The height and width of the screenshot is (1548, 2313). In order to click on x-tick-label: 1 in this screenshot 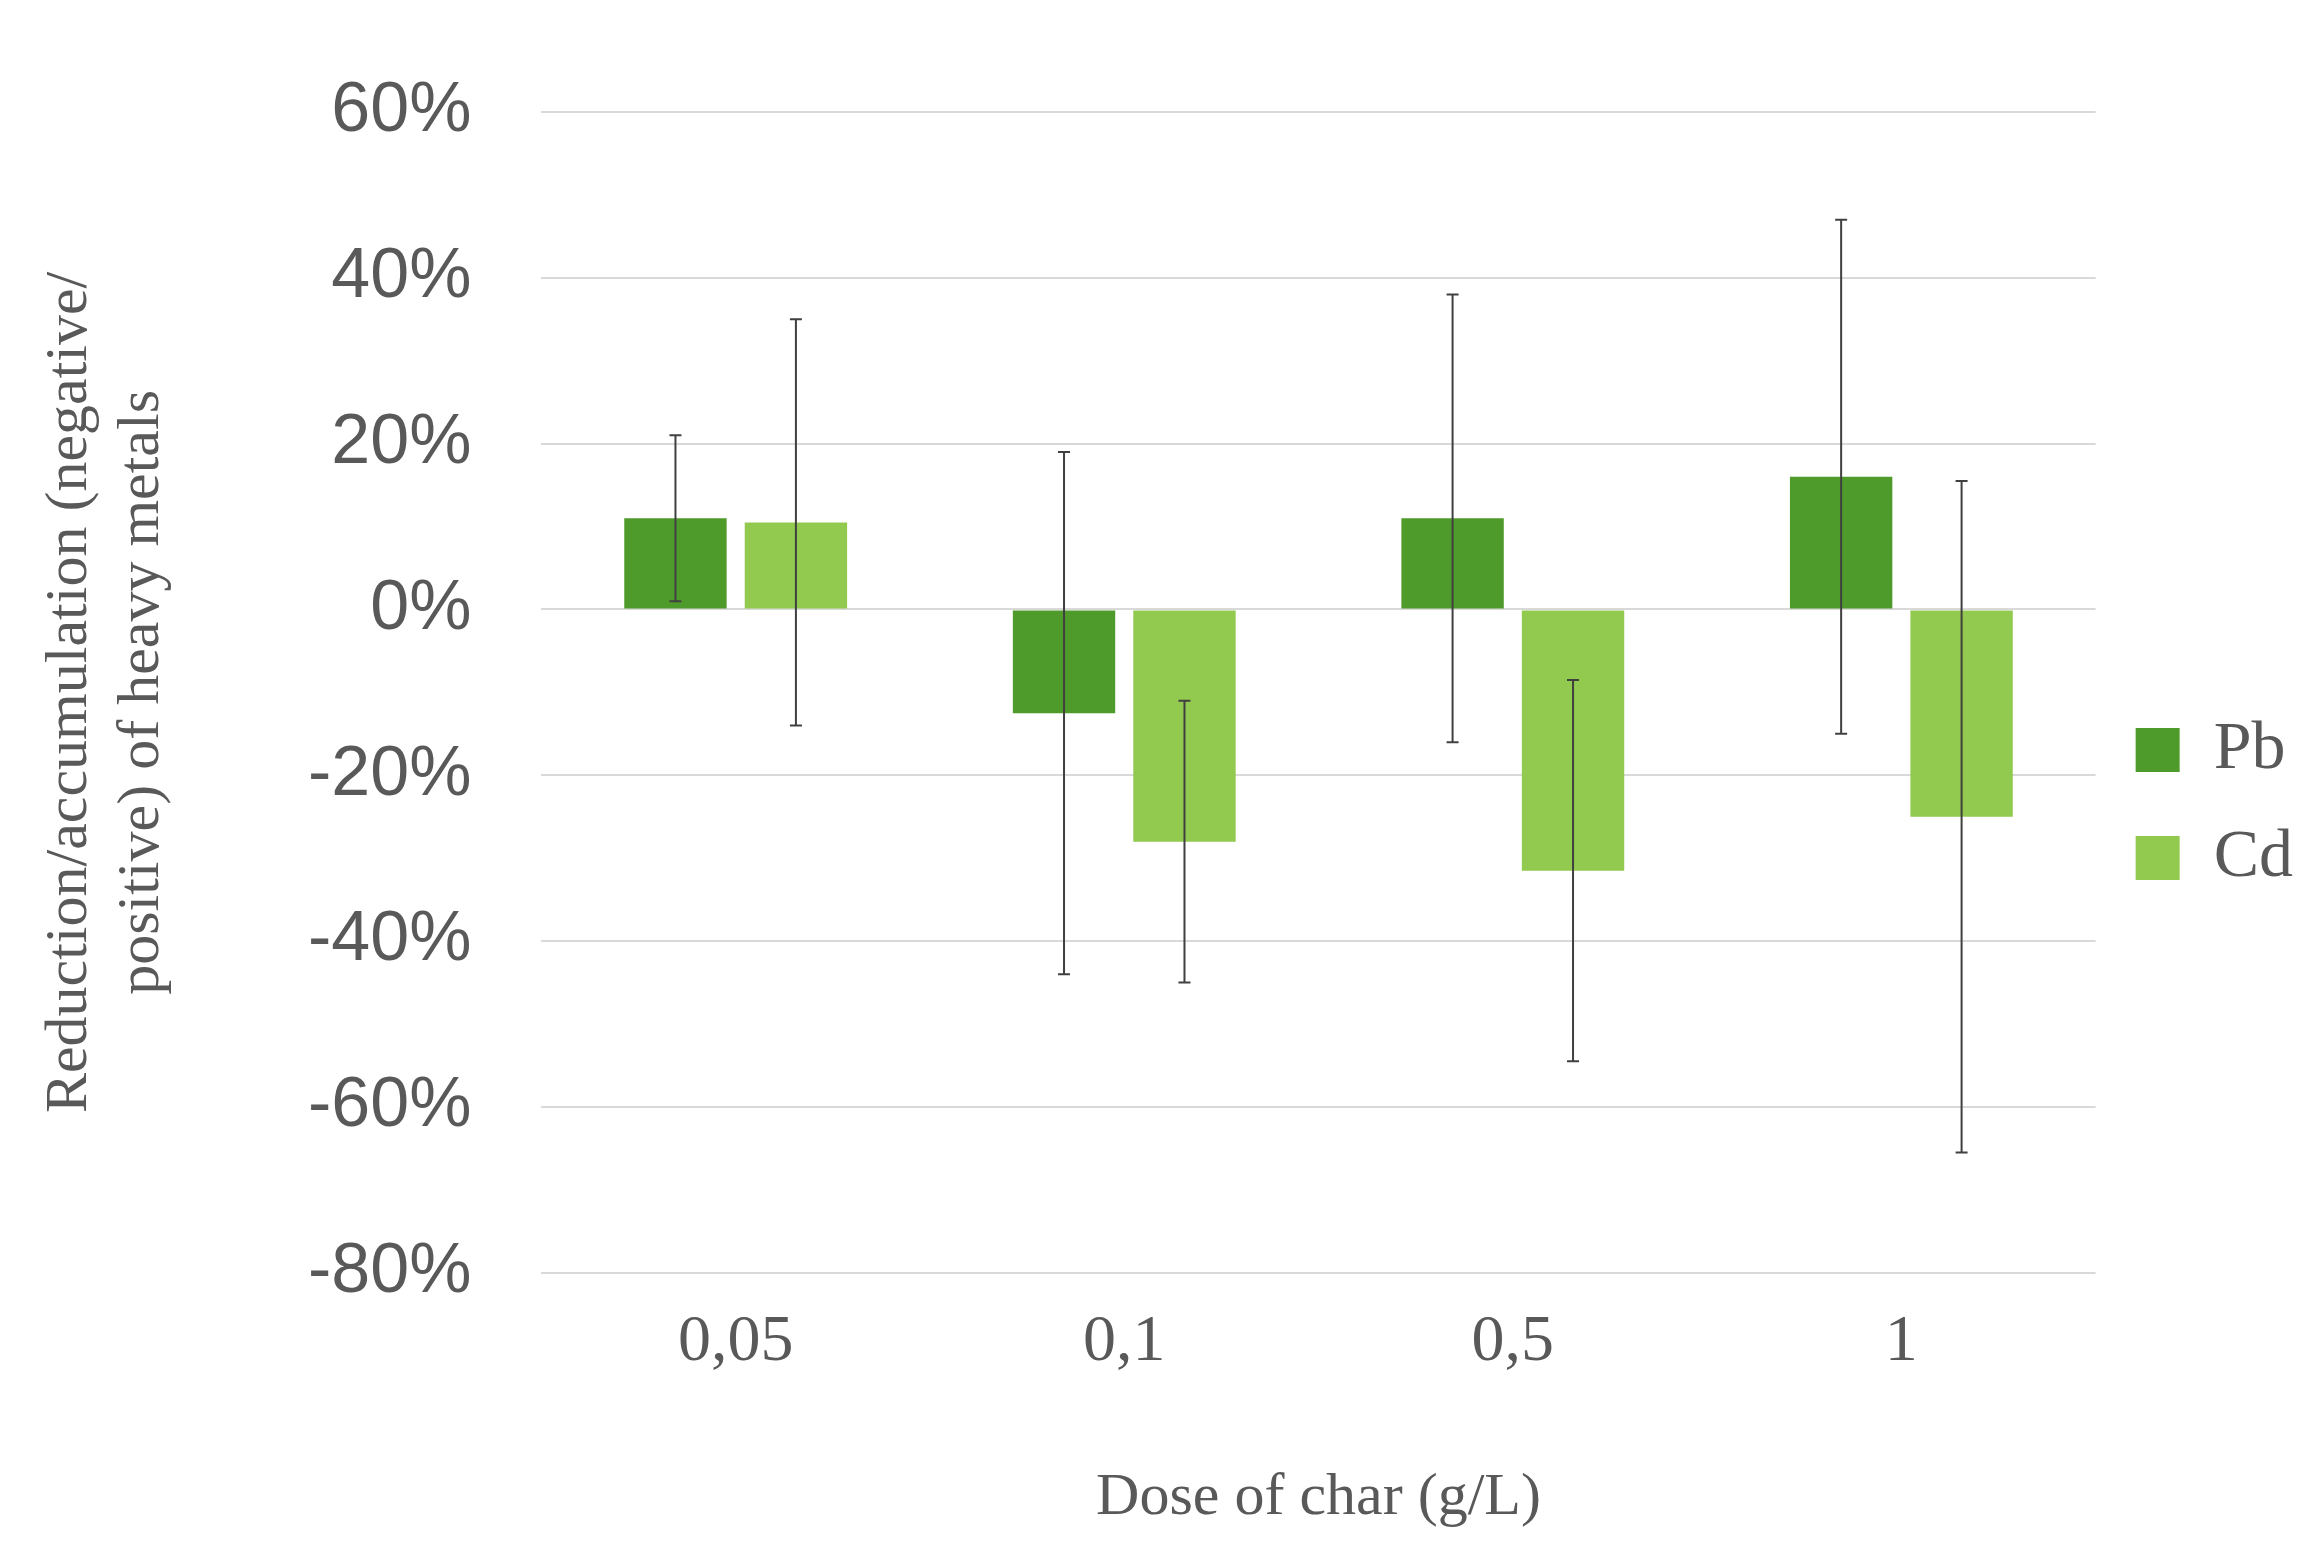, I will do `click(1901, 1337)`.